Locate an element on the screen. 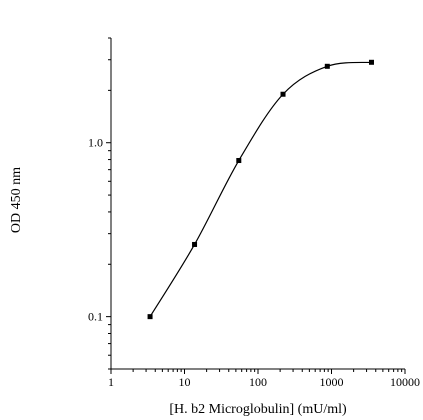  y-axis-title: OD 450 nm is located at coordinates (16, 200).